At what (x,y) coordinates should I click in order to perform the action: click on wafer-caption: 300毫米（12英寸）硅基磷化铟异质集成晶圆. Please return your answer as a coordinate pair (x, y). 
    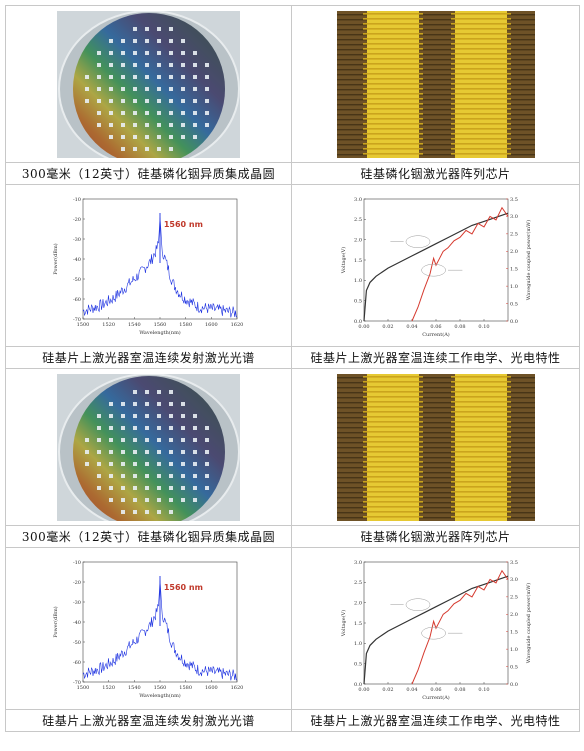
    Looking at the image, I should click on (148, 536).